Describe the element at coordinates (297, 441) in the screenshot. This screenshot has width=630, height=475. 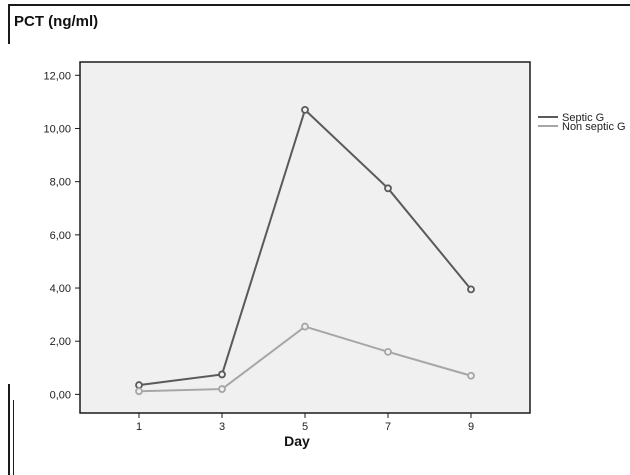
I see `x-axis-title: Day` at that location.